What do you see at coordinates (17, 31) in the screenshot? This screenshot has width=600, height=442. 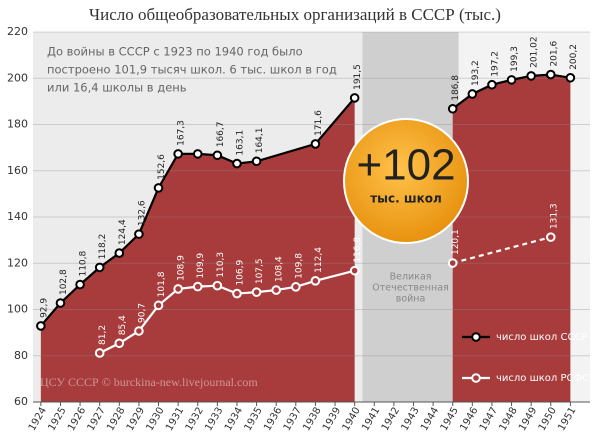 I see `y-tick-label: 220` at bounding box center [17, 31].